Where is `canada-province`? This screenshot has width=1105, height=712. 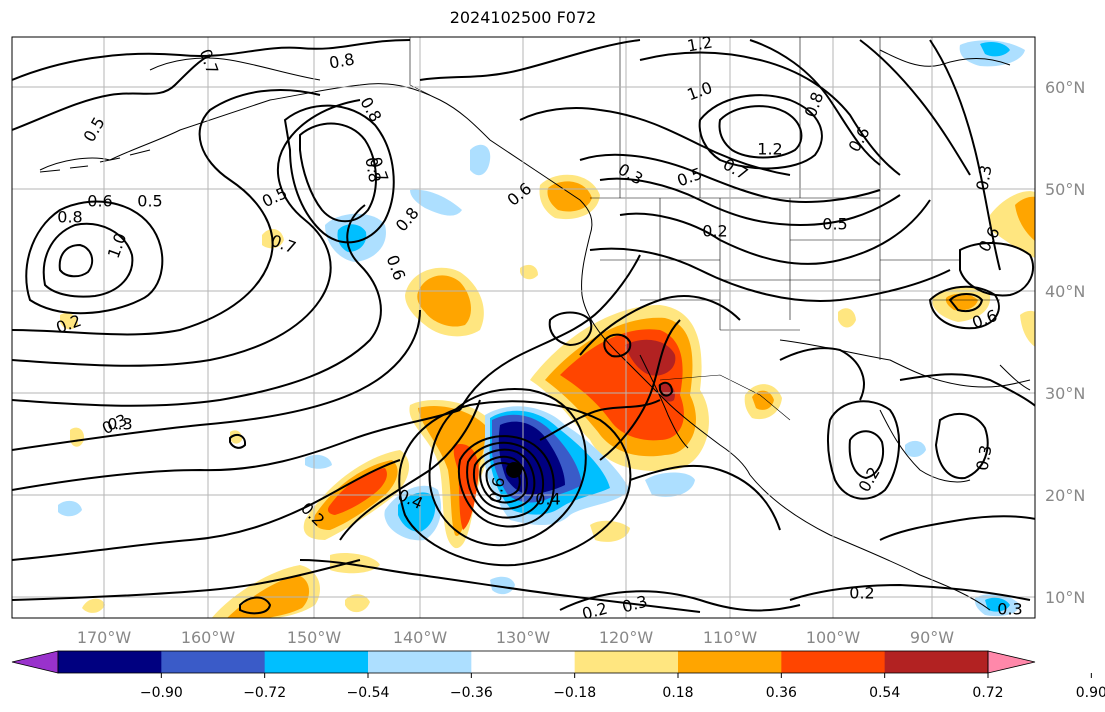
canada-province is located at coordinates (750, 117).